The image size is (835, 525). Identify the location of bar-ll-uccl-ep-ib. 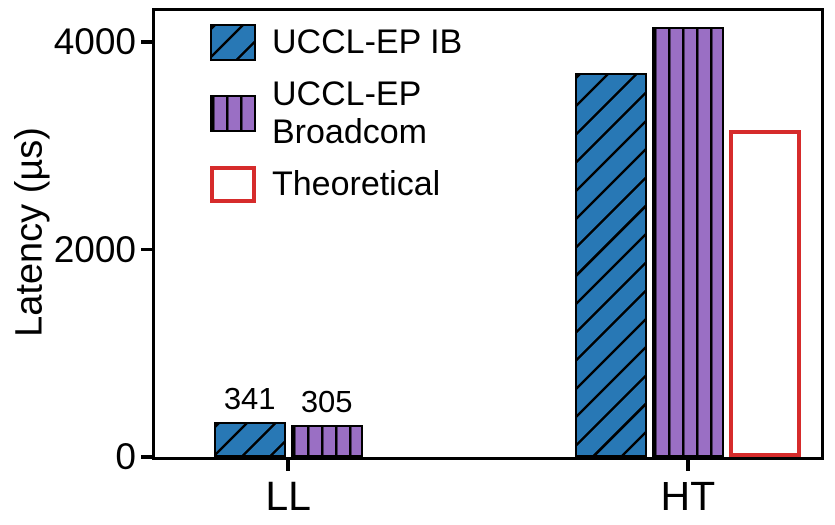
(249, 439).